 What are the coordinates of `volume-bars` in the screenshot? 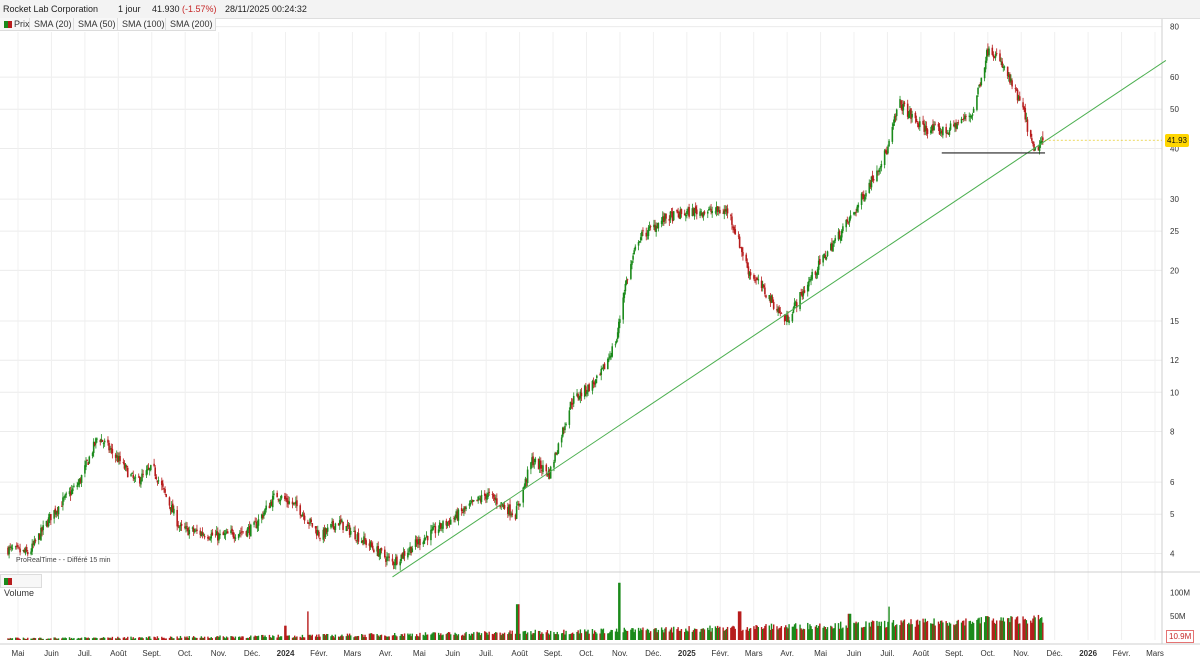 It's located at (525, 611).